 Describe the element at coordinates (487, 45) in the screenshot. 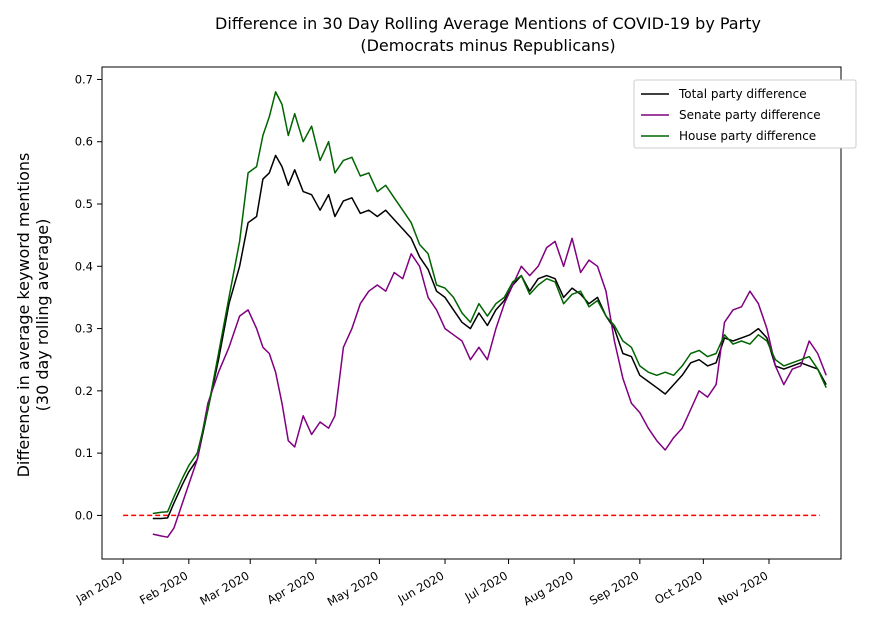

I see `chart-subtitle: (Democrats minus Republicans)` at that location.